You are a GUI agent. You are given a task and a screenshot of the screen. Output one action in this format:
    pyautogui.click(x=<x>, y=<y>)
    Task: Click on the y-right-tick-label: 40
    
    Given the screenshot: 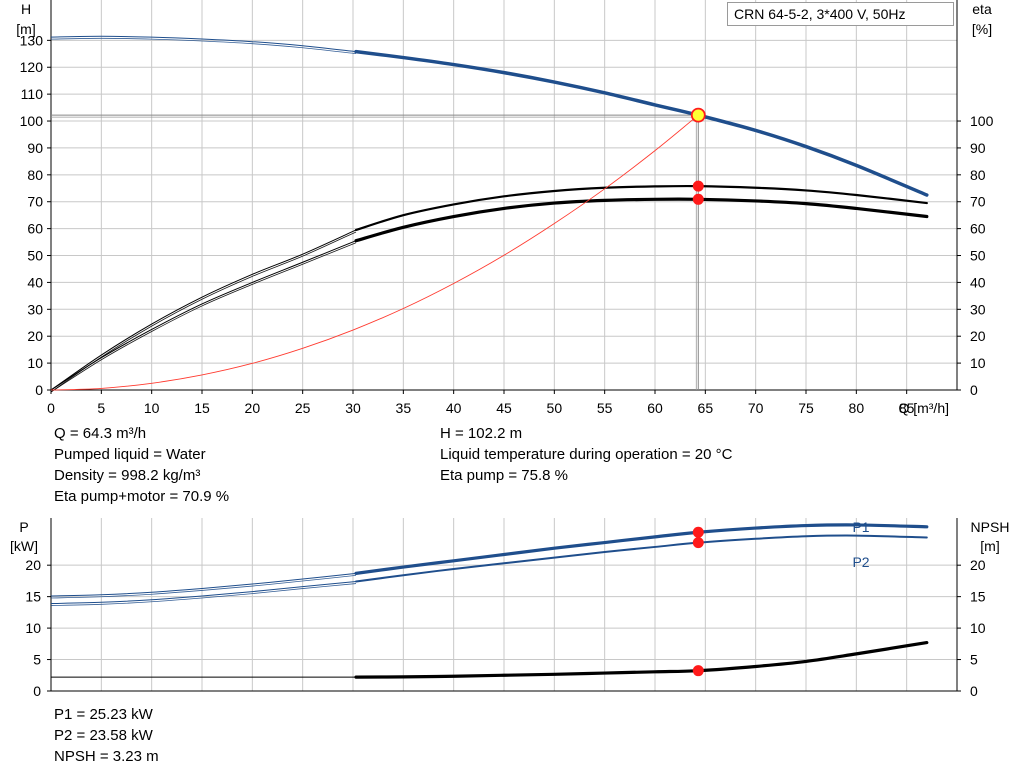 What is the action you would take?
    pyautogui.click(x=978, y=282)
    